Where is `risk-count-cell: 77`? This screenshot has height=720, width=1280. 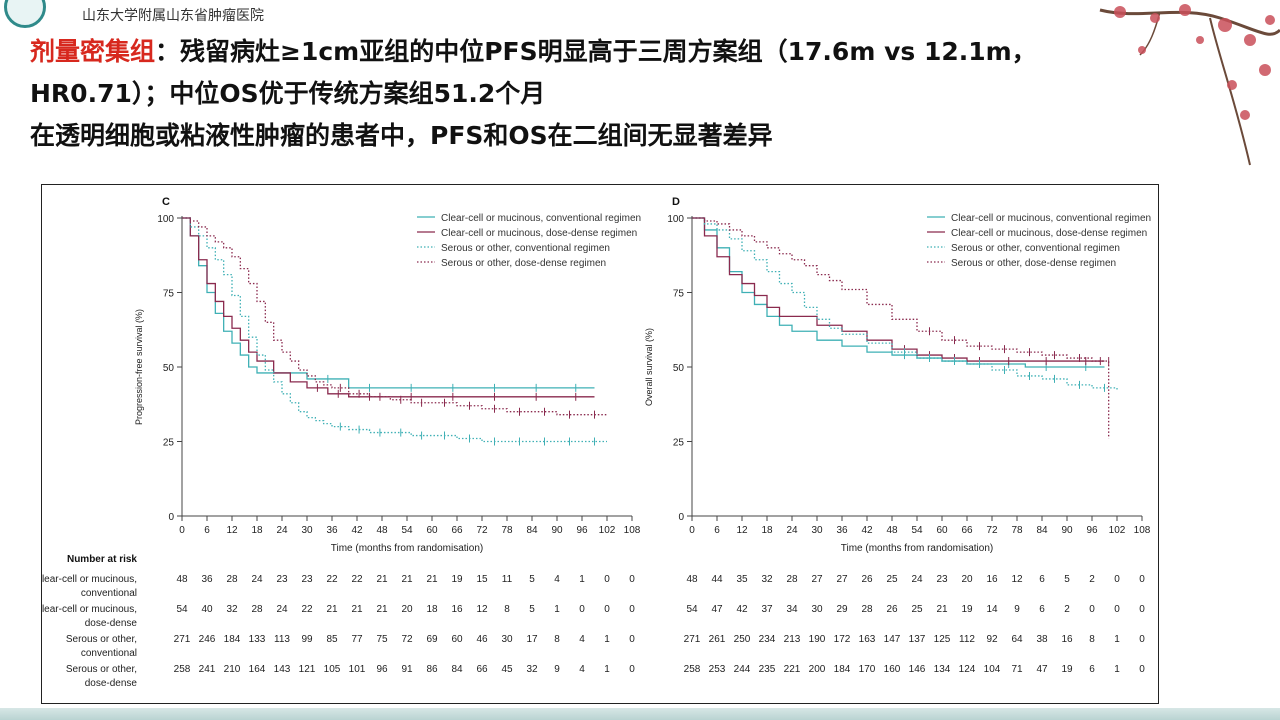 risk-count-cell: 77 is located at coordinates (357, 639).